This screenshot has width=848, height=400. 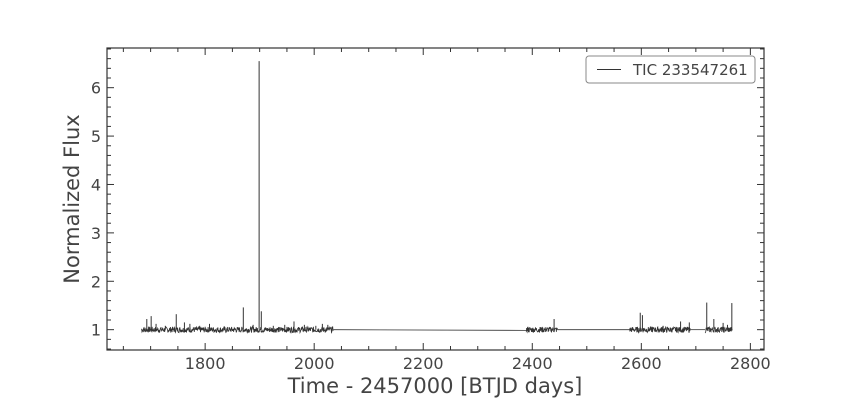 What do you see at coordinates (641, 363) in the screenshot?
I see `x-tick-label: 2600` at bounding box center [641, 363].